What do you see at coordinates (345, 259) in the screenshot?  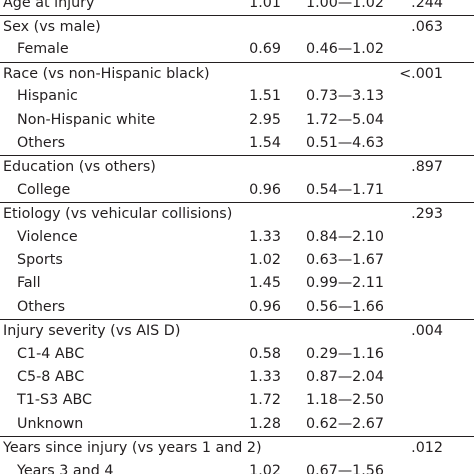 I see `confidence-interval-cell: 0.63—1.67` at bounding box center [345, 259].